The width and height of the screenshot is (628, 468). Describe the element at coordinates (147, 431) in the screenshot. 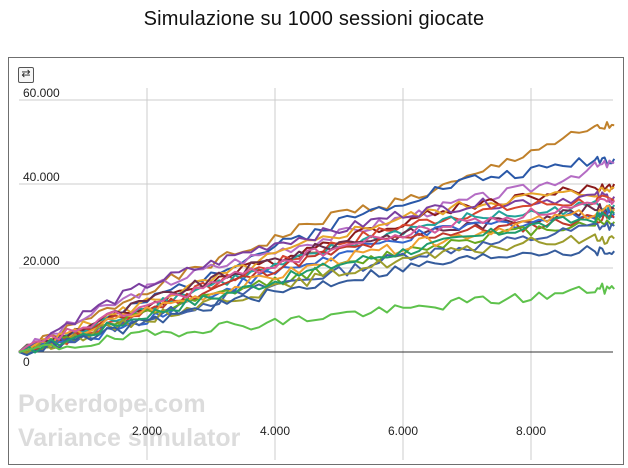

I see `x-tick-label-0: 2.000` at that location.